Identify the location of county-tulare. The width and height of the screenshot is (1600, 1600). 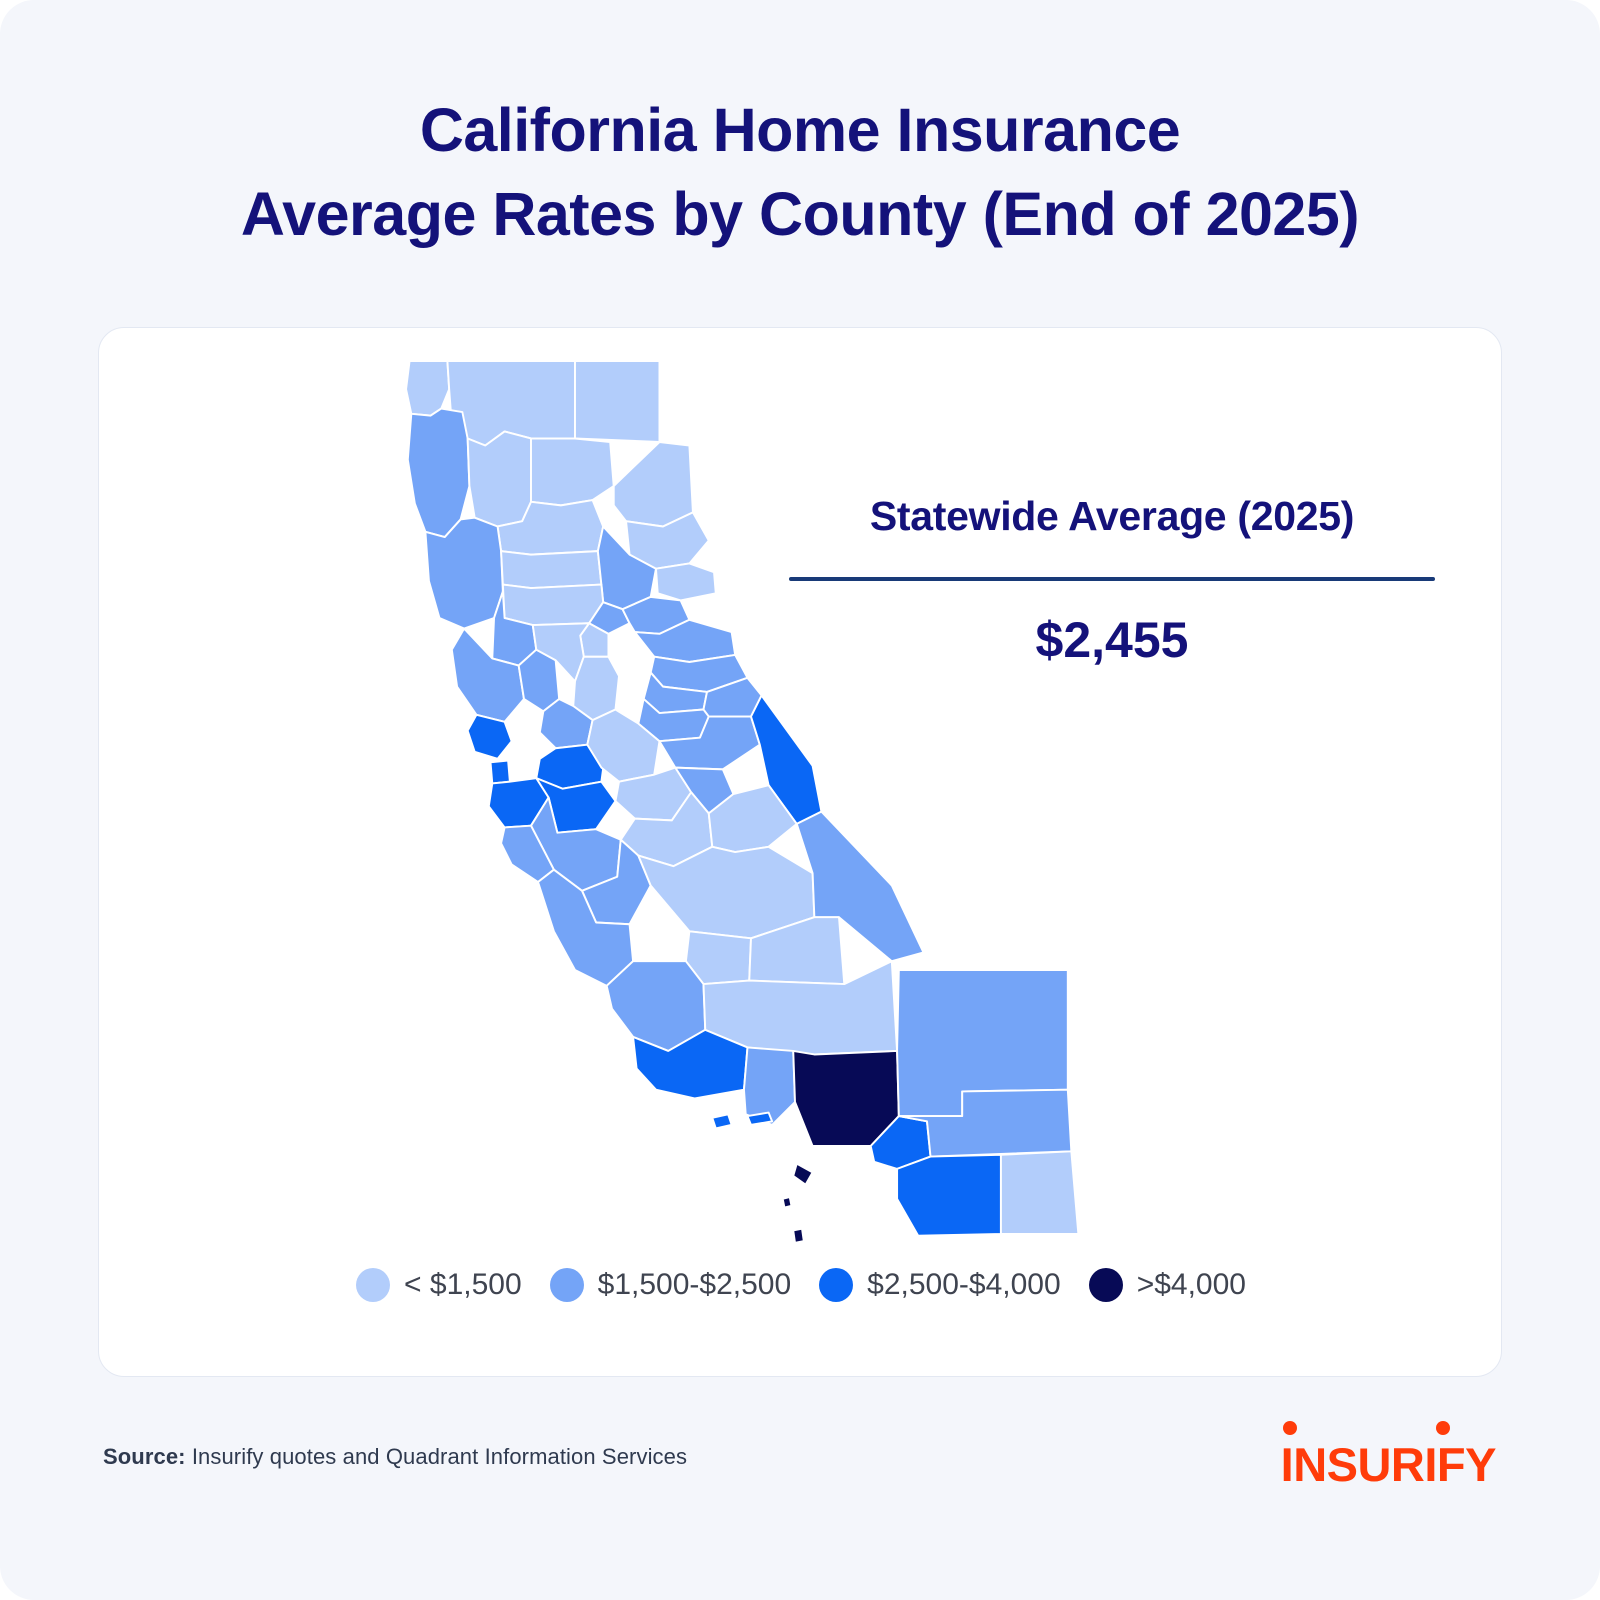
(797, 951).